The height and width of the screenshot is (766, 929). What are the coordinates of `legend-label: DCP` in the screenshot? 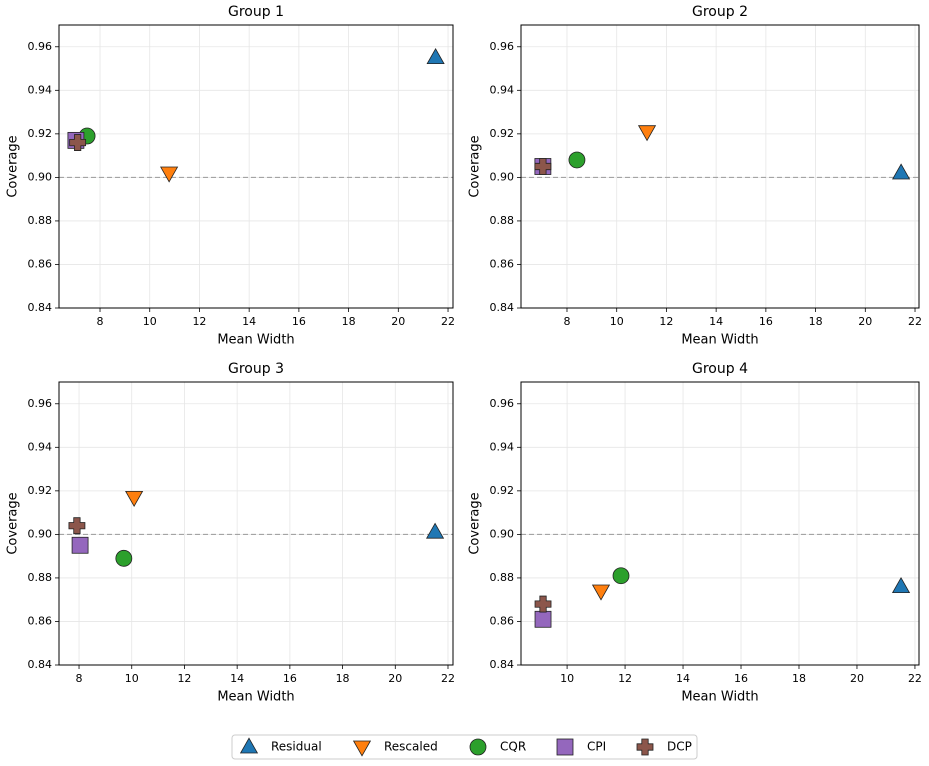 It's located at (679, 747).